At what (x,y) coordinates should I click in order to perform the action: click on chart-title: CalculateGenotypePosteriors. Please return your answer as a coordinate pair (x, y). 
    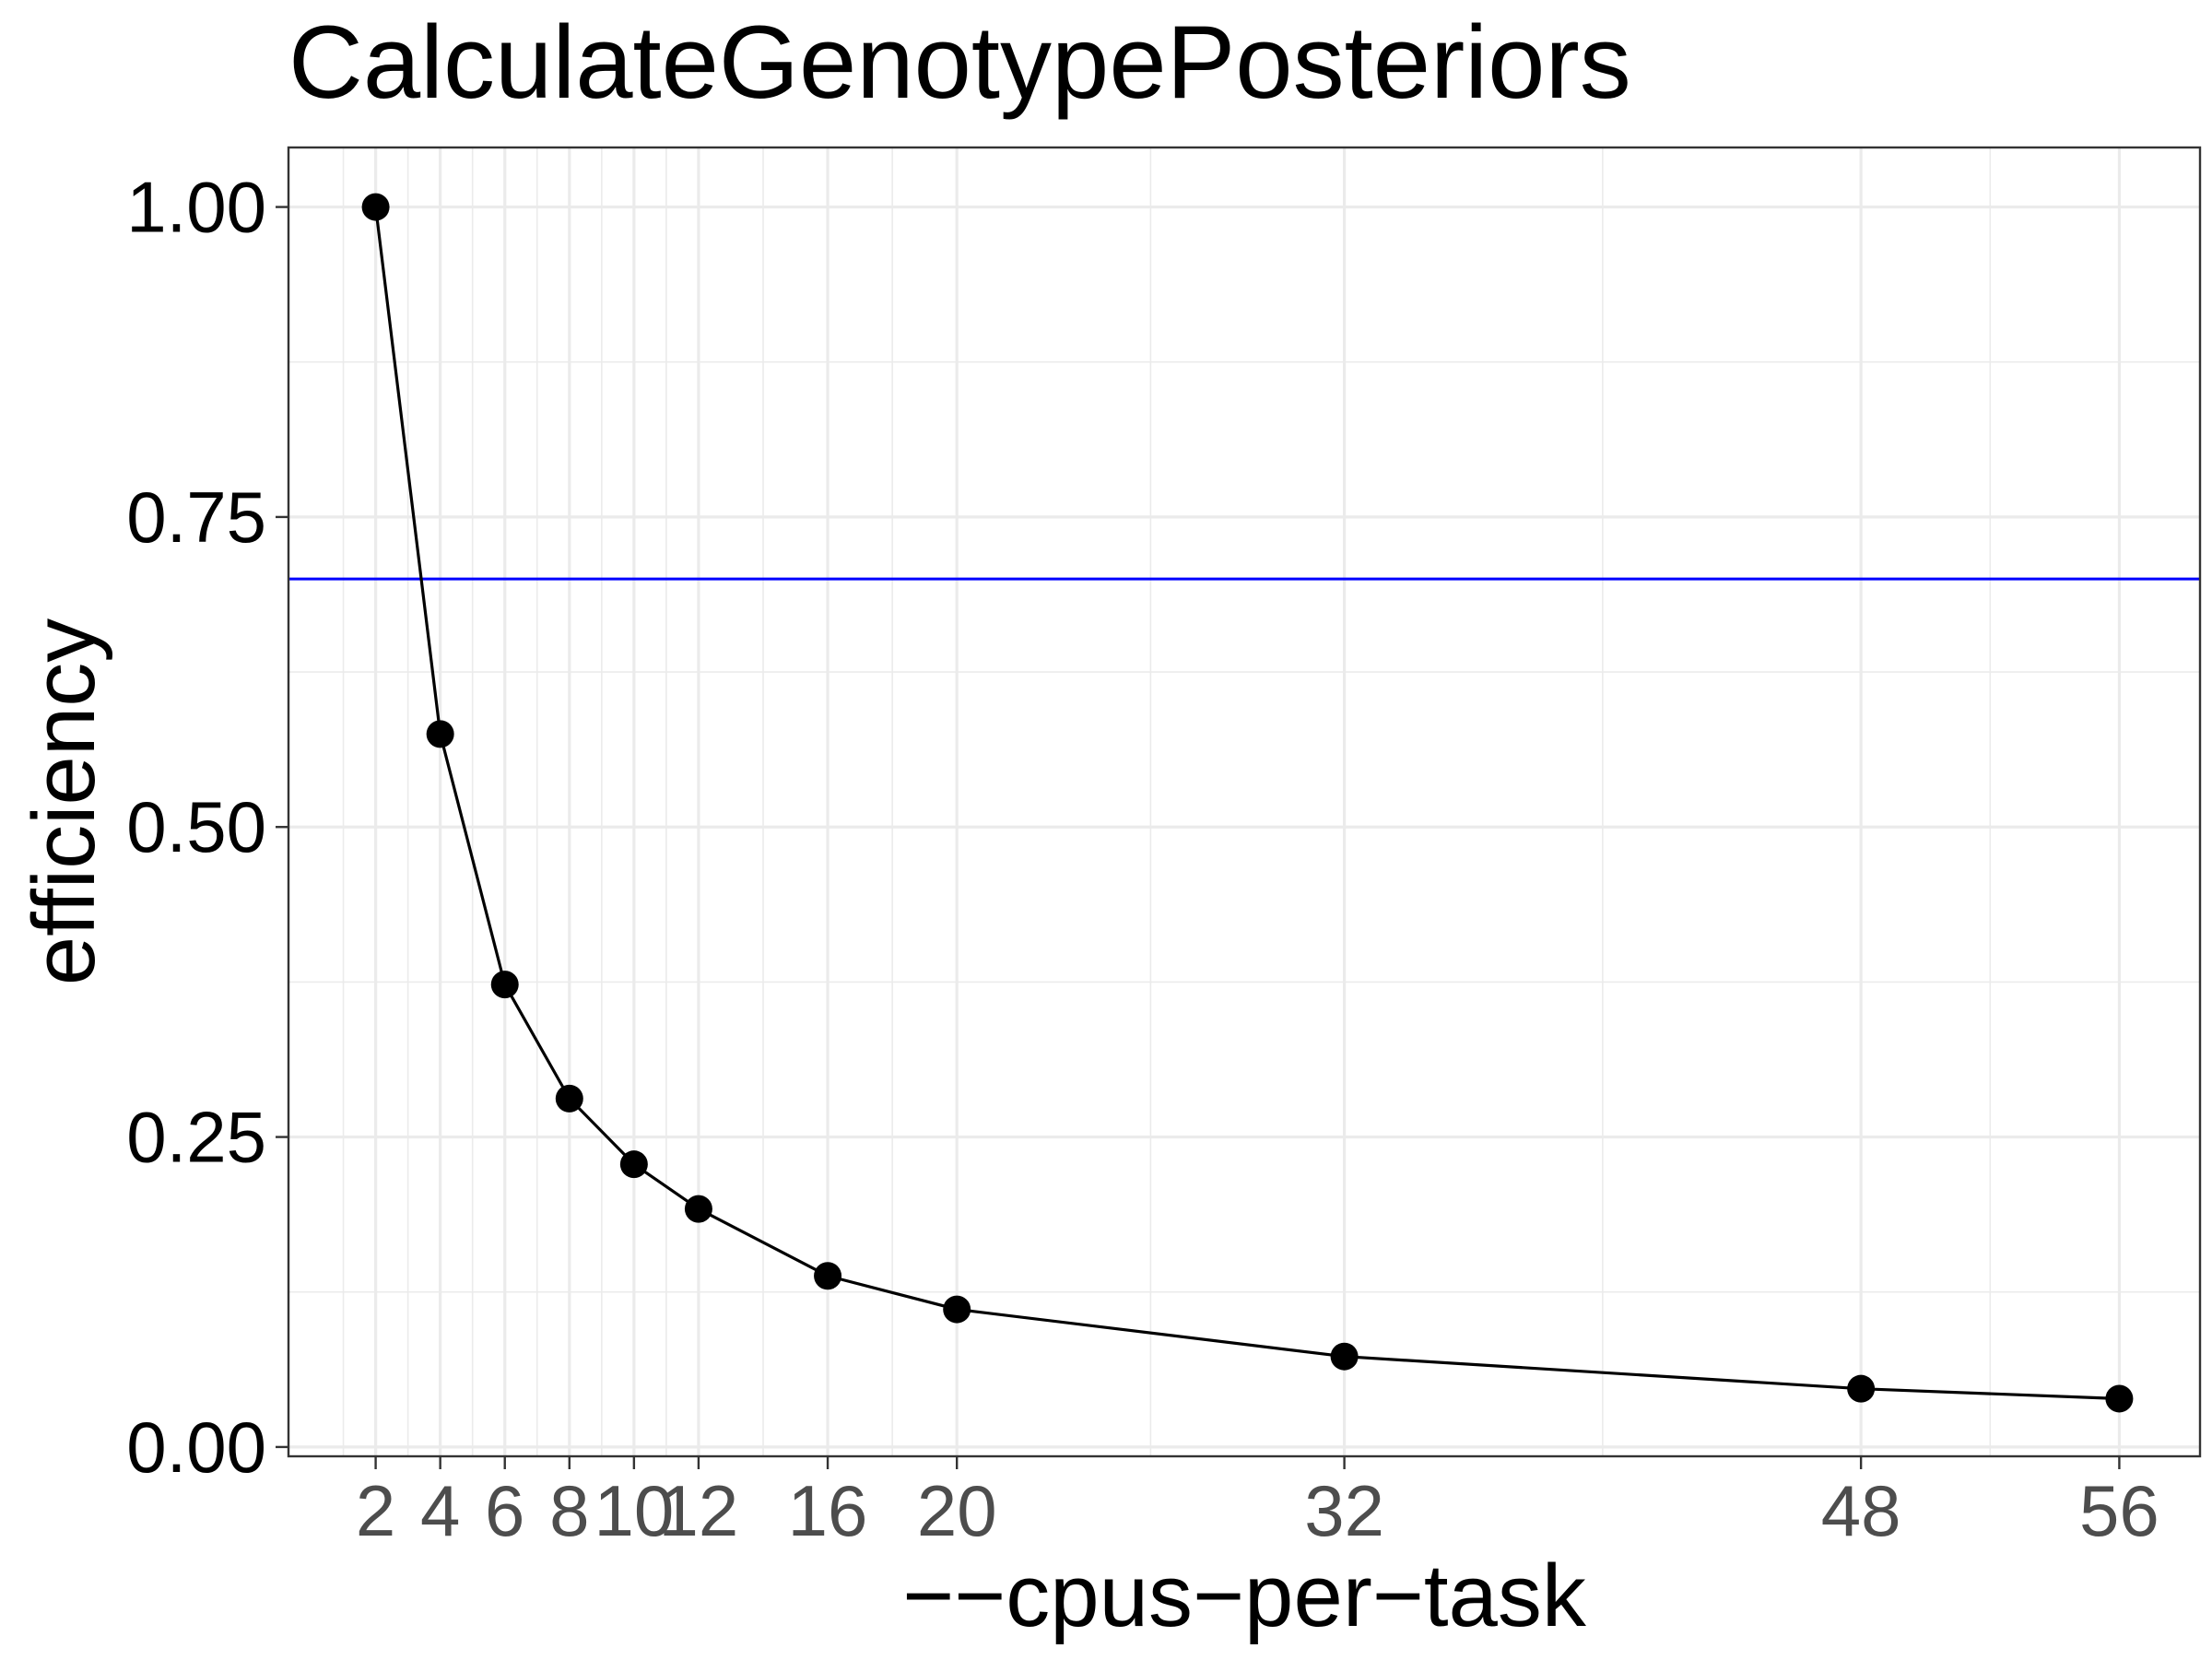
    Looking at the image, I should click on (959, 62).